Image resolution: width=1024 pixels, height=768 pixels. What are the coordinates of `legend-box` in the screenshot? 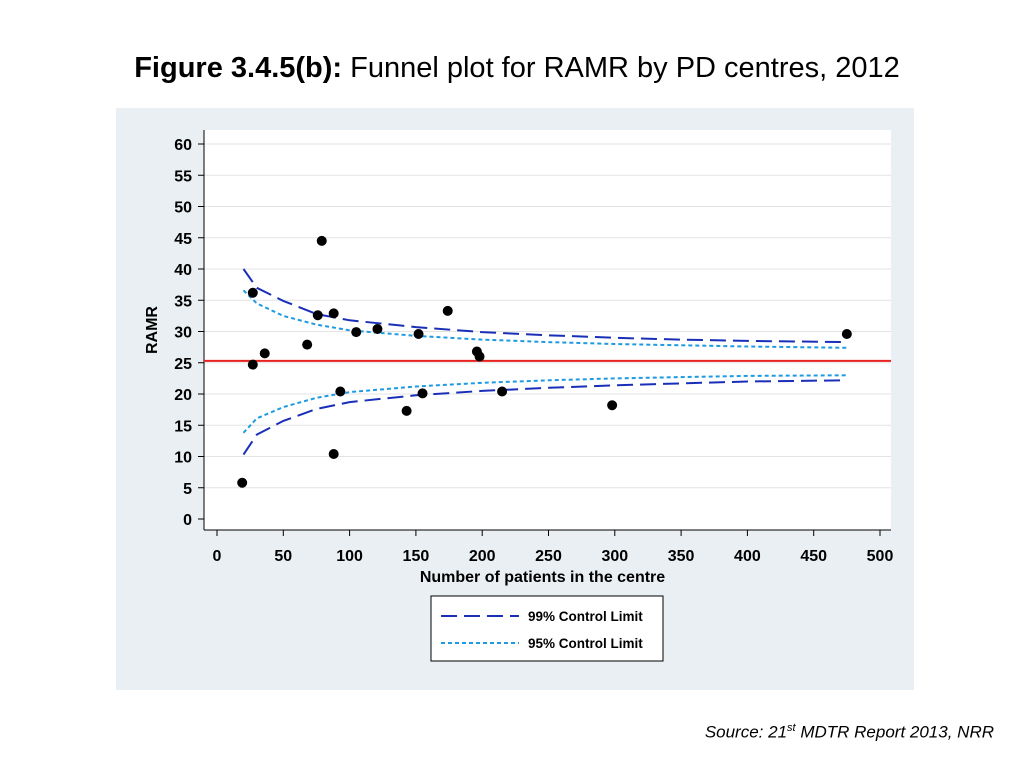 It's located at (547, 628).